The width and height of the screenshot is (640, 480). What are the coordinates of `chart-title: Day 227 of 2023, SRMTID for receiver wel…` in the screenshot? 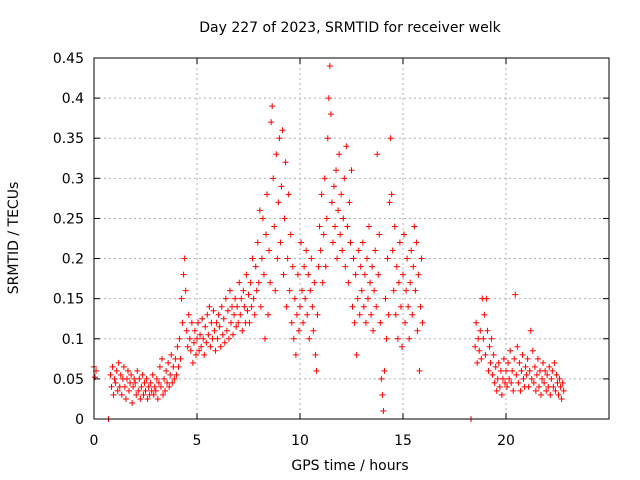 It's located at (350, 28).